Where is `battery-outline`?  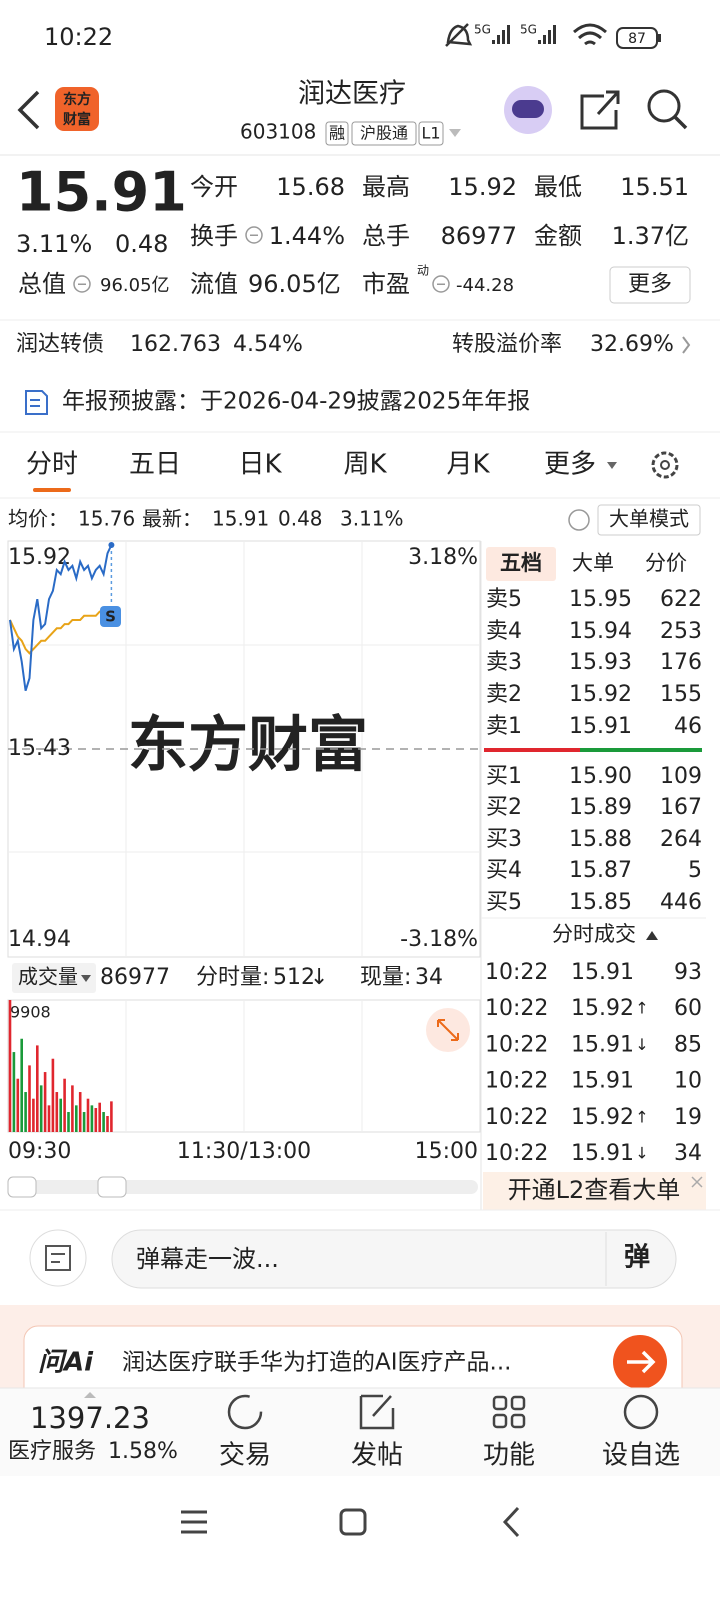 battery-outline is located at coordinates (637, 38).